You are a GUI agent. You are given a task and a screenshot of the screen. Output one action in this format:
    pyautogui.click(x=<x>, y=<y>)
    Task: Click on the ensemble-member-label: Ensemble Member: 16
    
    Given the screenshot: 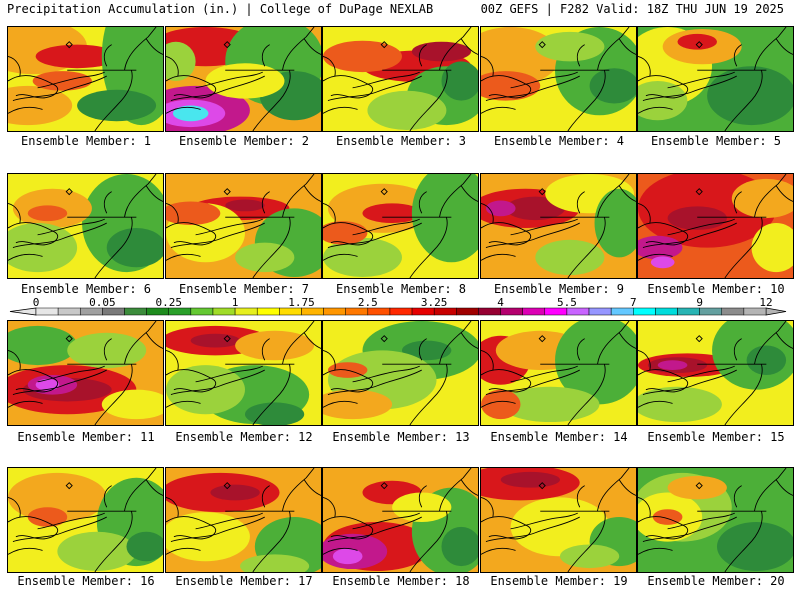 What is the action you would take?
    pyautogui.click(x=86, y=581)
    